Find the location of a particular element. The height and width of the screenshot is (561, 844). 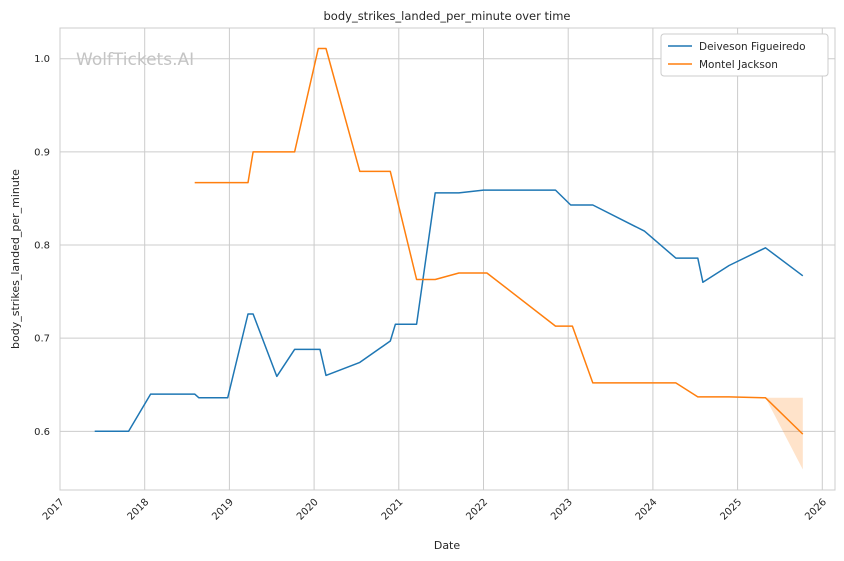

y-tick-label: 0.9 is located at coordinates (42, 152).